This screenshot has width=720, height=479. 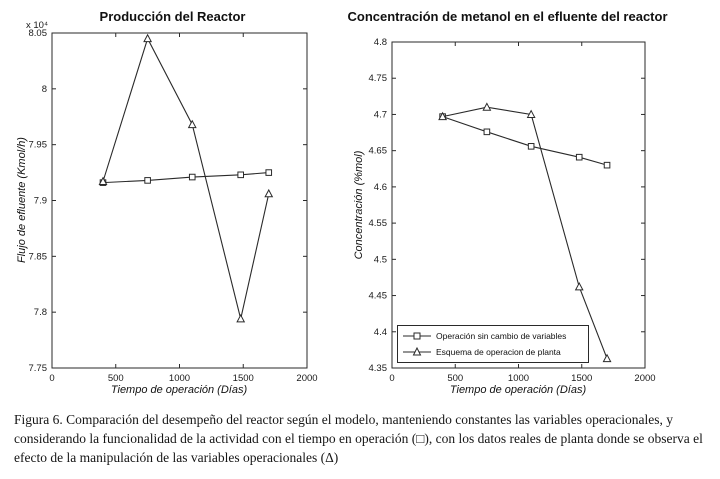 I want to click on svg-text: 4.45, so click(x=378, y=296).